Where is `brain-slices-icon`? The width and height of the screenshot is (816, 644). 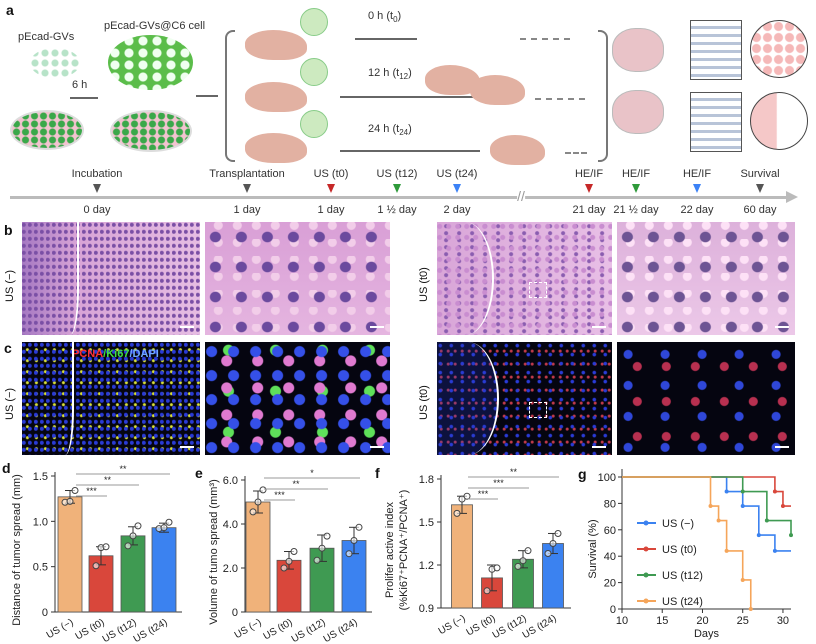
brain-slices-icon is located at coordinates (716, 122).